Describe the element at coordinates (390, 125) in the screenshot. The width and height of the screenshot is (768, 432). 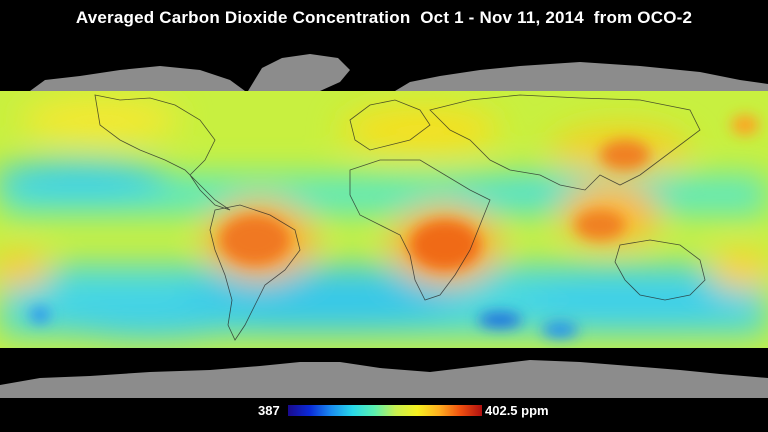
I see `europe-outline` at that location.